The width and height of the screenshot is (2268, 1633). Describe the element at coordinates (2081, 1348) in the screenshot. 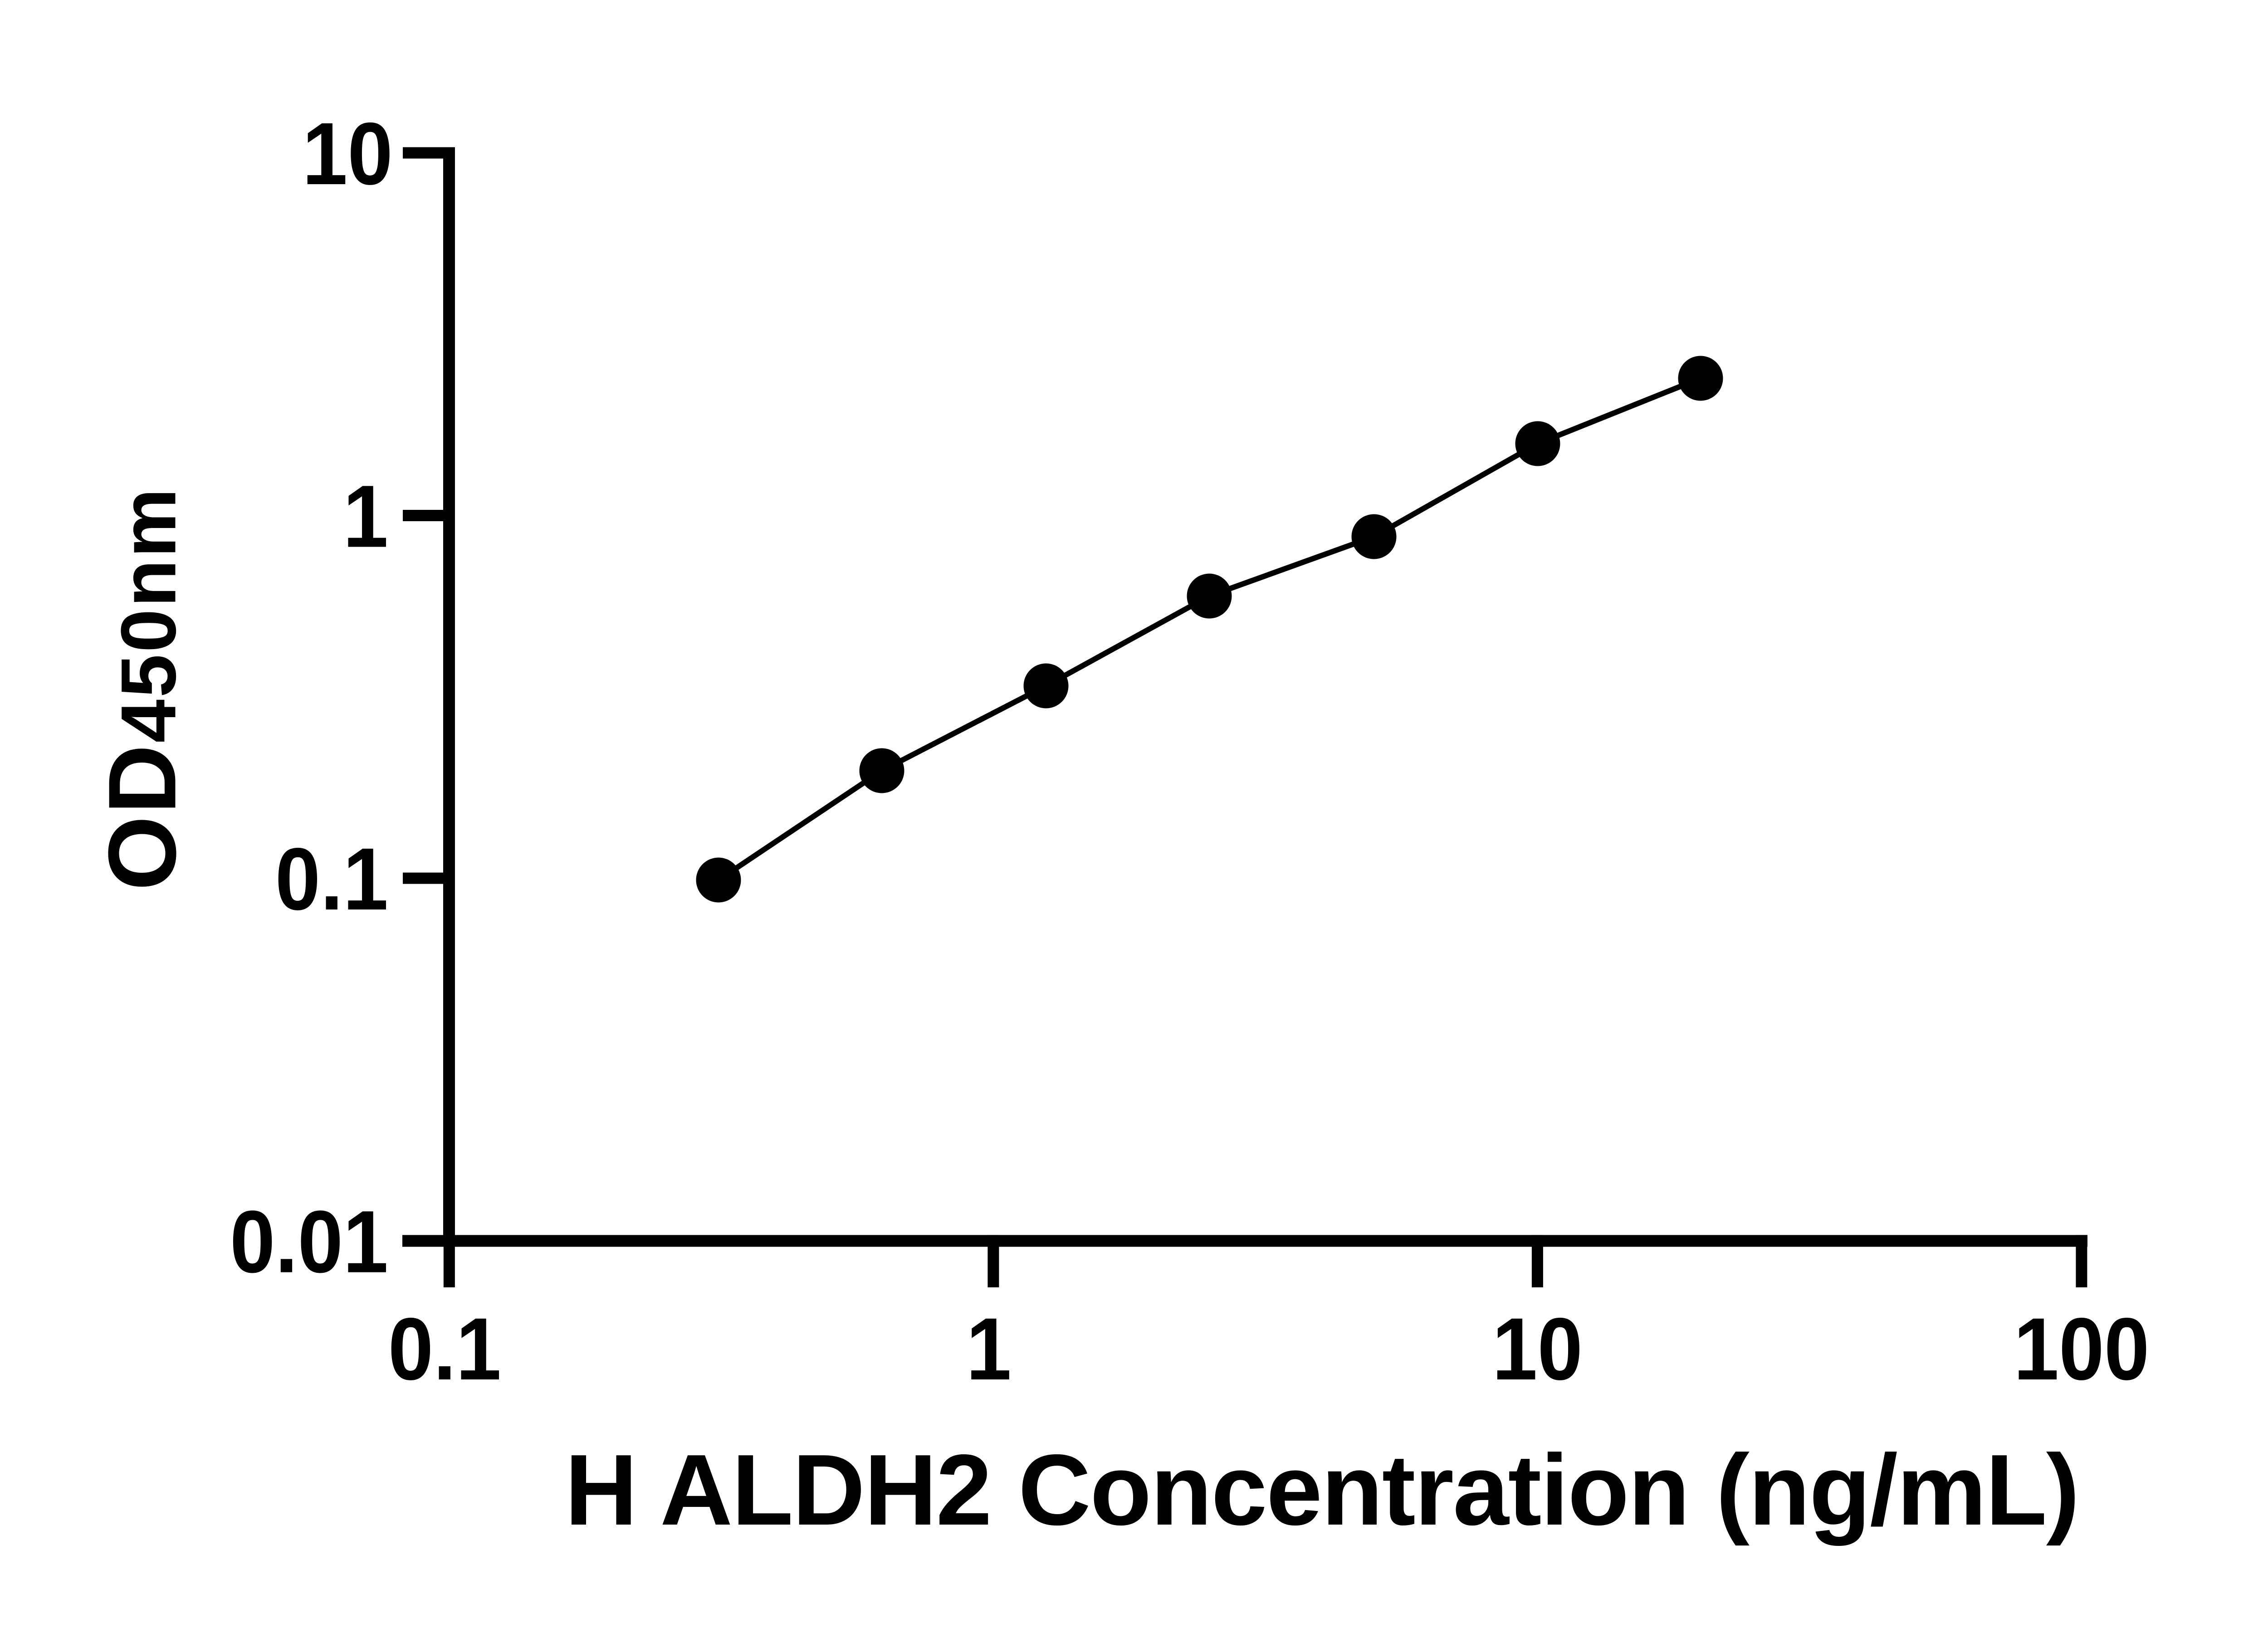

I see `svg-text: 100` at that location.